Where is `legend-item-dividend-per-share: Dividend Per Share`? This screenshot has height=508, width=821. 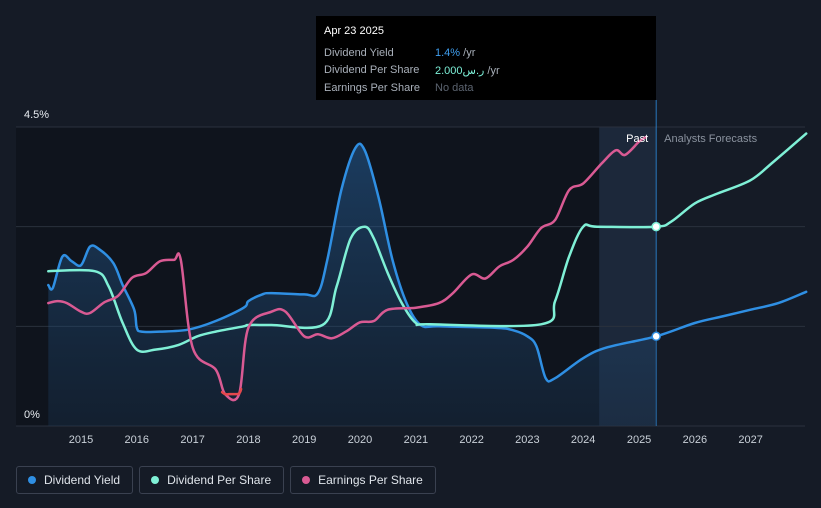 legend-item-dividend-per-share: Dividend Per Share is located at coordinates (212, 480).